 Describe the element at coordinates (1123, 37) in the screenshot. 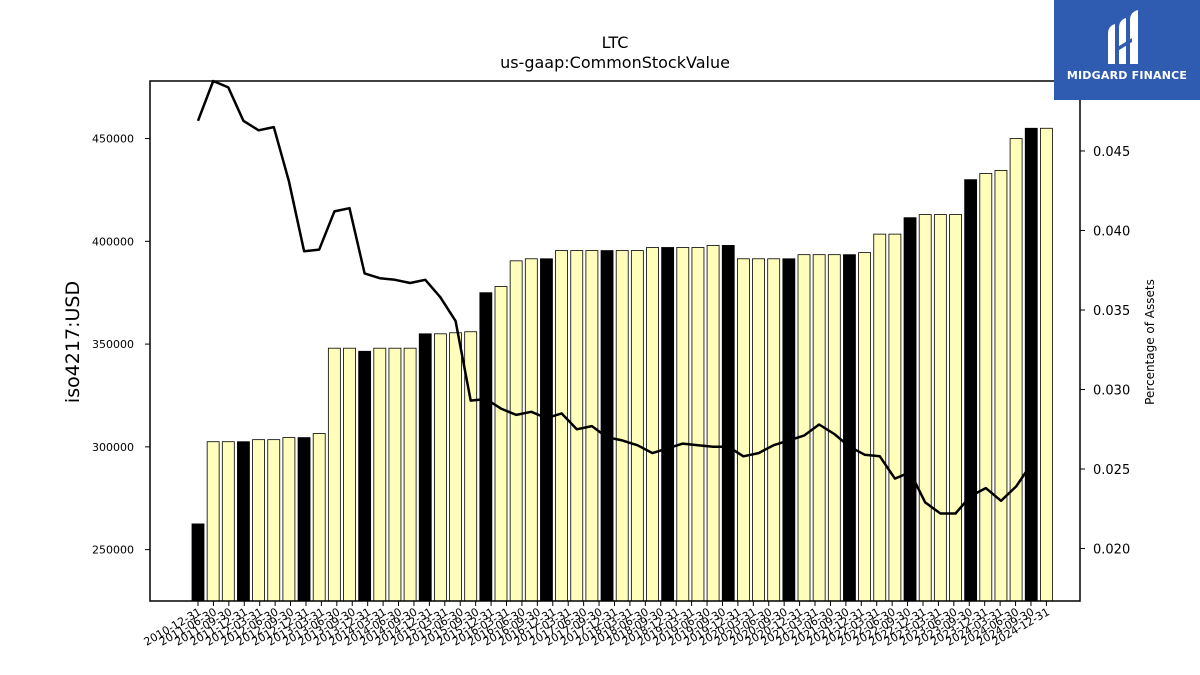

I see `midgard-logo-icon` at that location.